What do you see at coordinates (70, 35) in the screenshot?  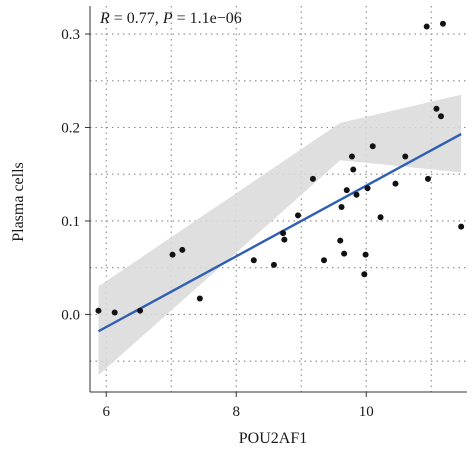 I see `y-tick-label: 0.3` at bounding box center [70, 35].